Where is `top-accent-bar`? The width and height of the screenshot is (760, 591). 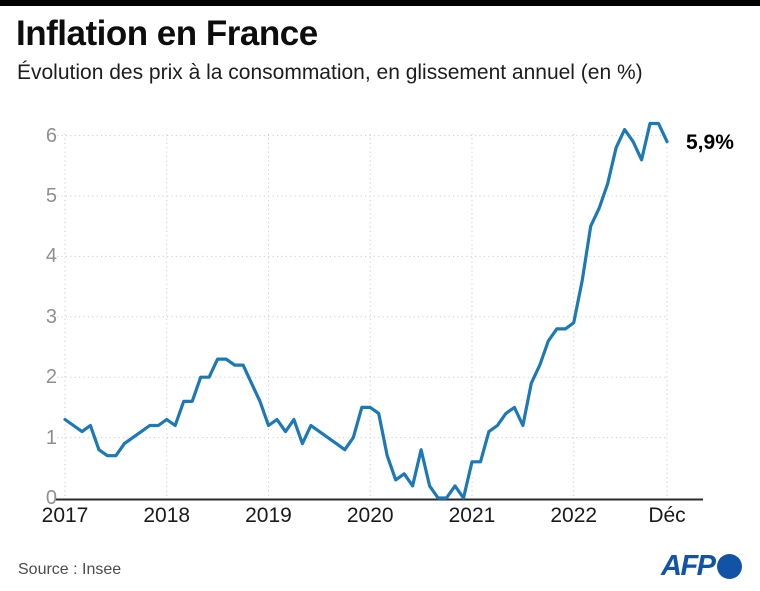 top-accent-bar is located at coordinates (380, 3).